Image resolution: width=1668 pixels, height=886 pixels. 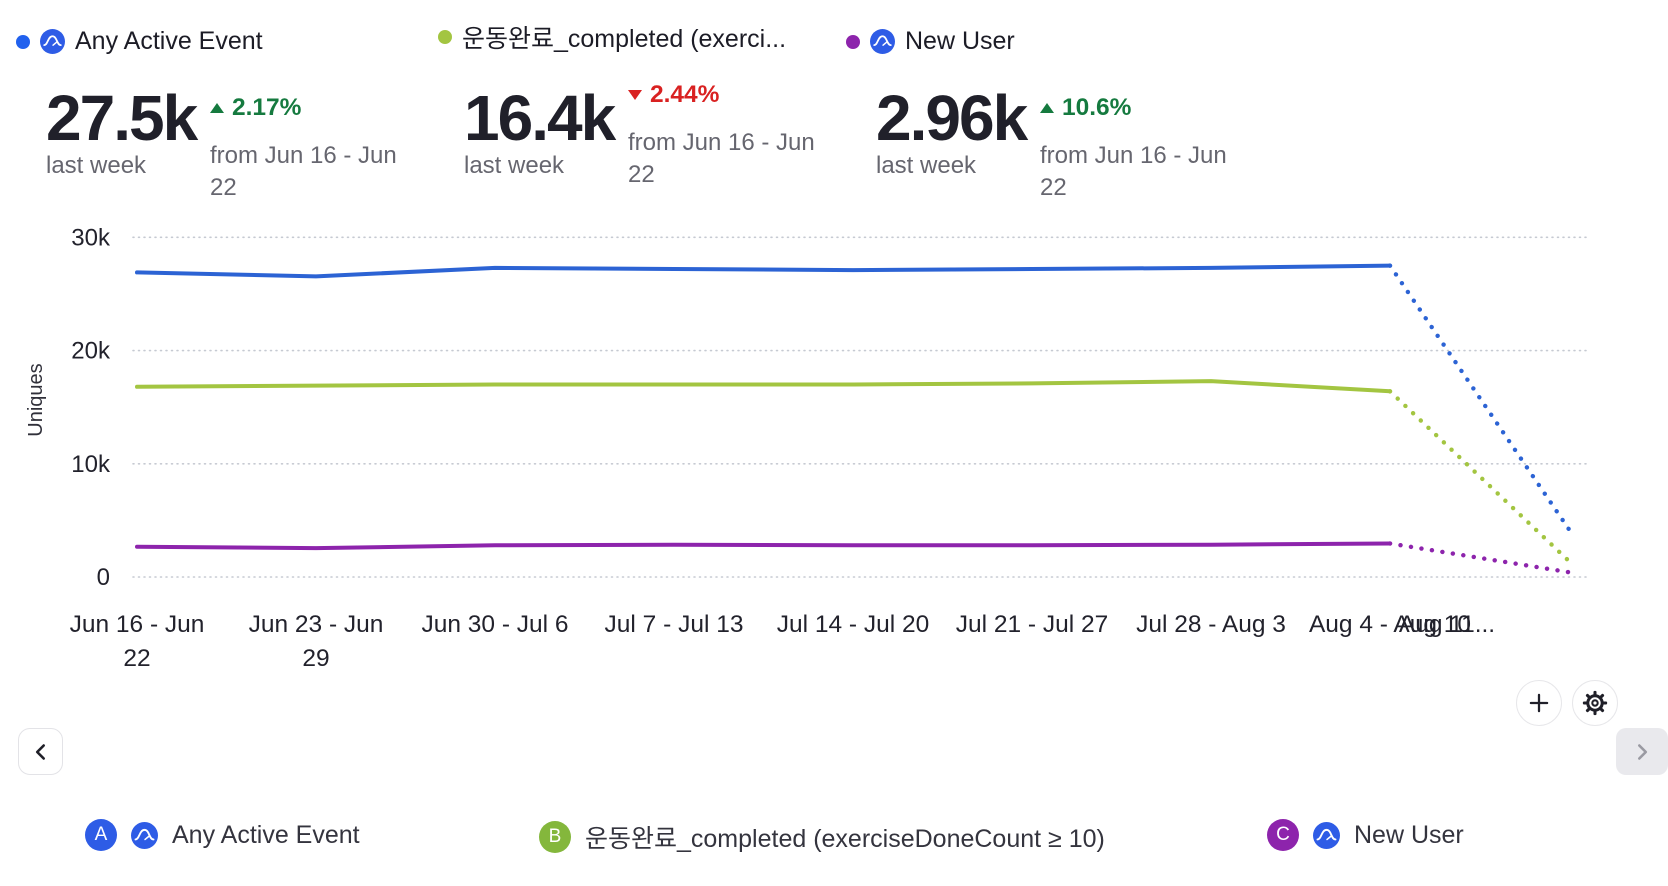 What do you see at coordinates (91, 351) in the screenshot?
I see `y-tick-label: 20k` at bounding box center [91, 351].